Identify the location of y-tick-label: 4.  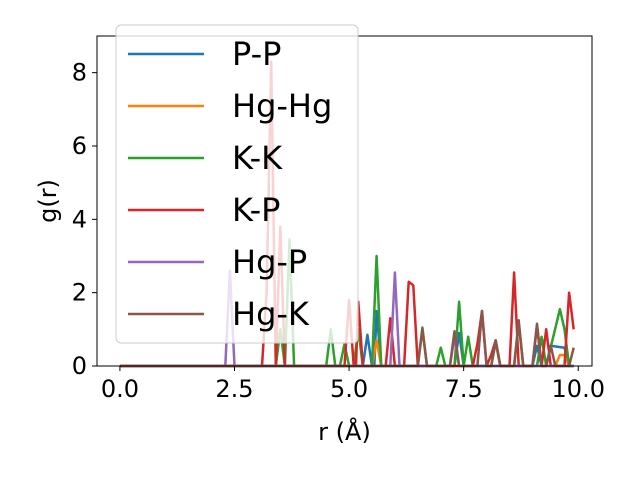
(79, 219).